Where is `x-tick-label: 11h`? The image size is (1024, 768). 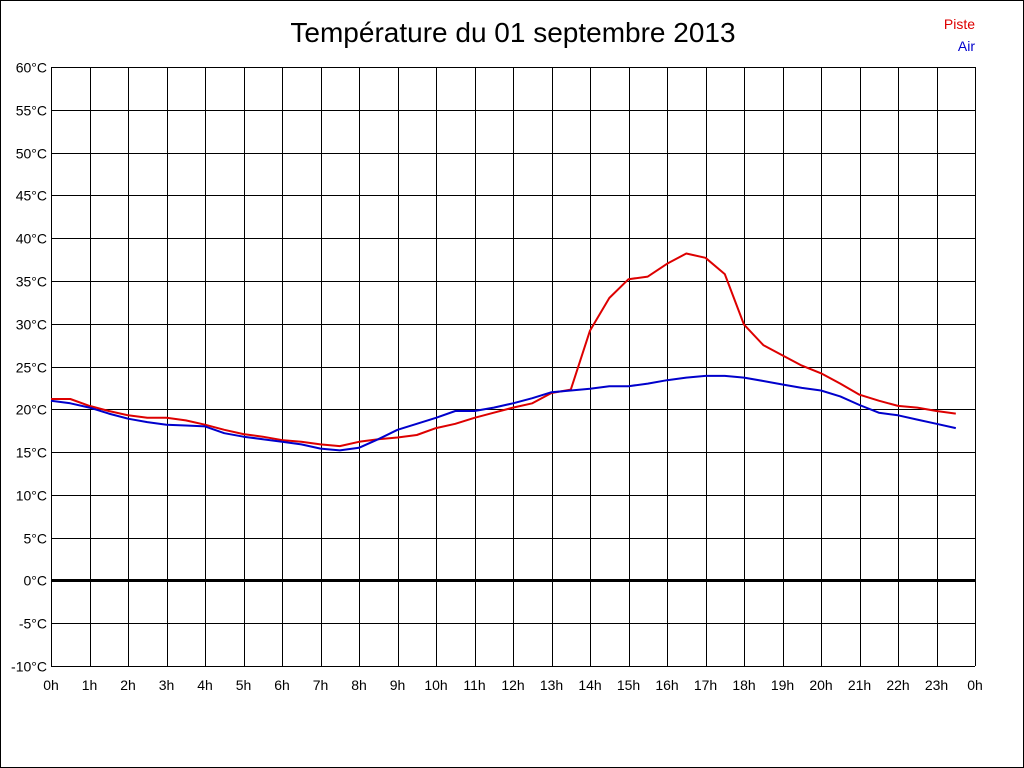 x-tick-label: 11h is located at coordinates (474, 685).